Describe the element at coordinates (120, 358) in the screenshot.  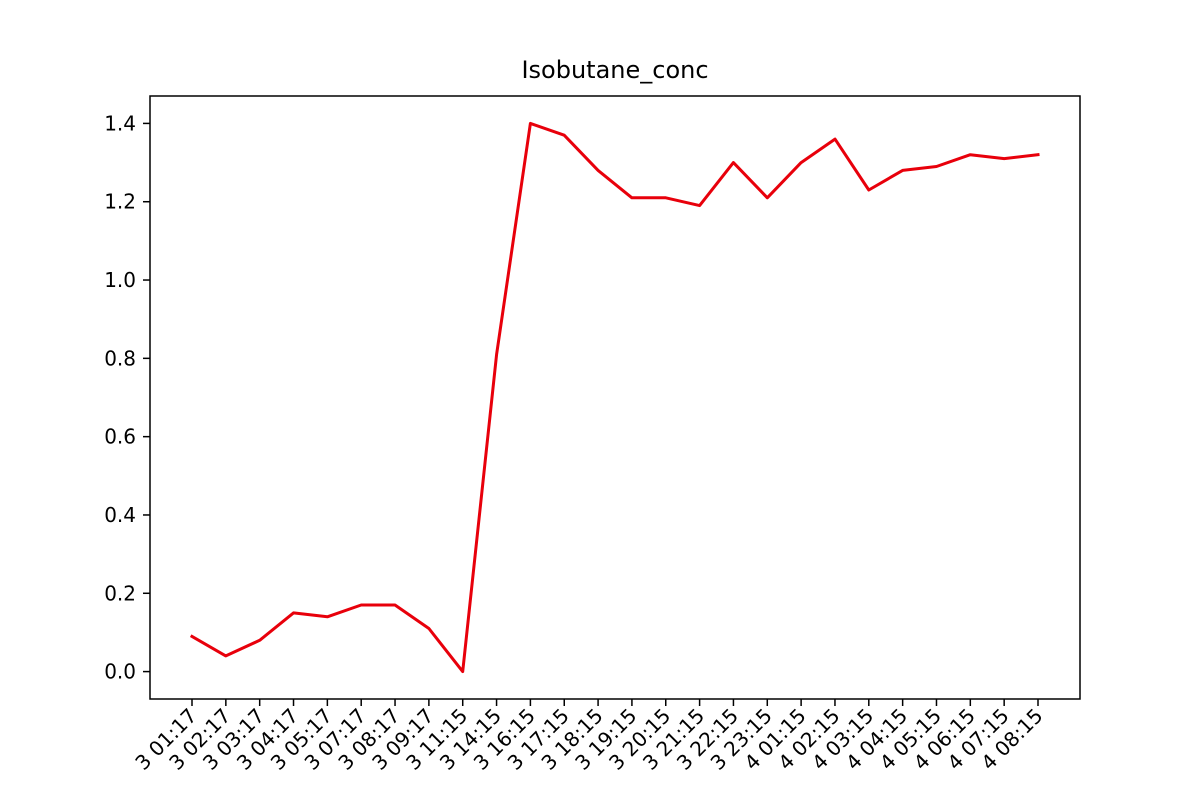
I see `y-tick-label-4: 0.8` at that location.